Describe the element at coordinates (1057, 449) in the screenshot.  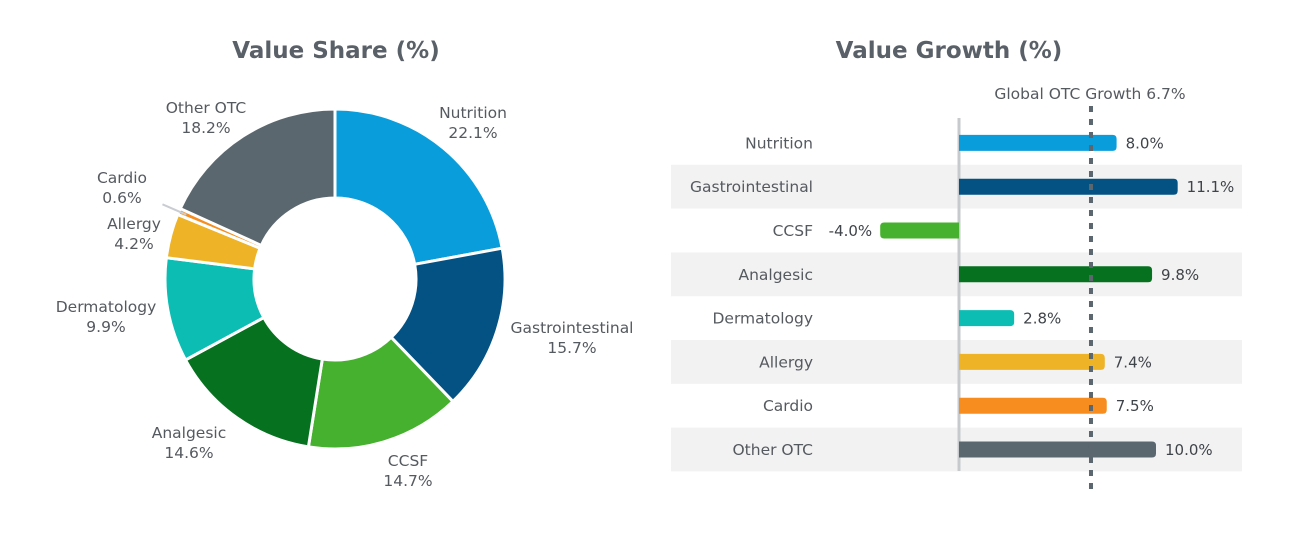
I see `bar-other-otc` at that location.